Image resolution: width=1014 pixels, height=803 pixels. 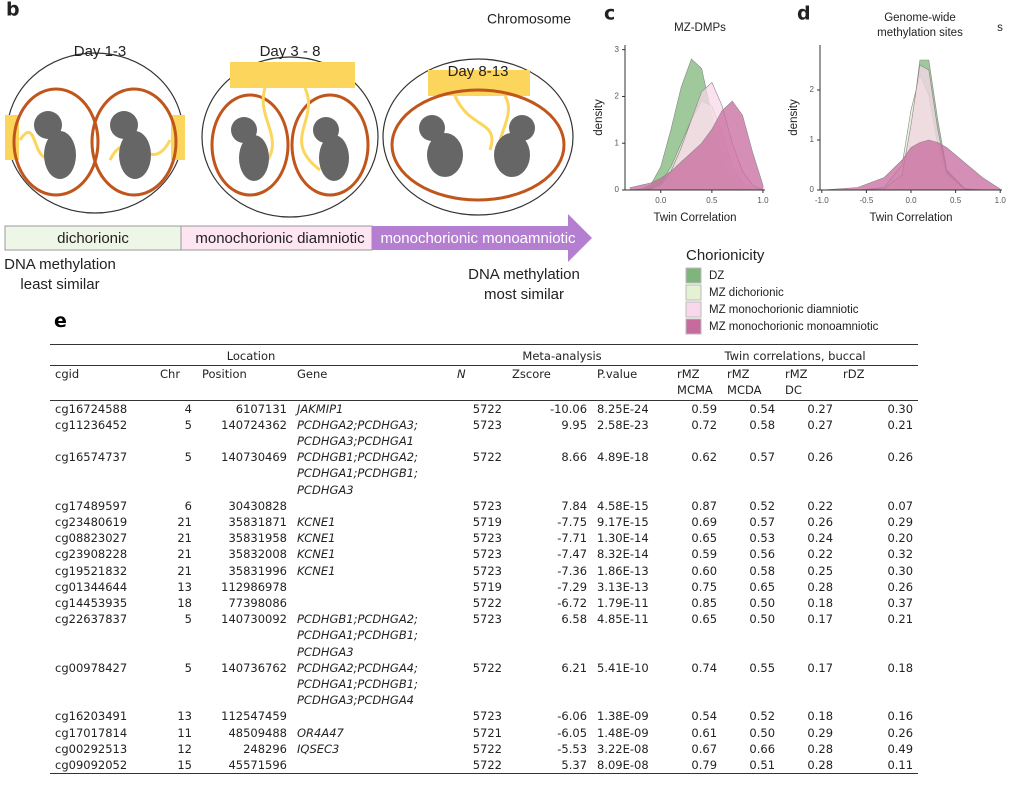 I want to click on note: s, so click(x=1000, y=28).